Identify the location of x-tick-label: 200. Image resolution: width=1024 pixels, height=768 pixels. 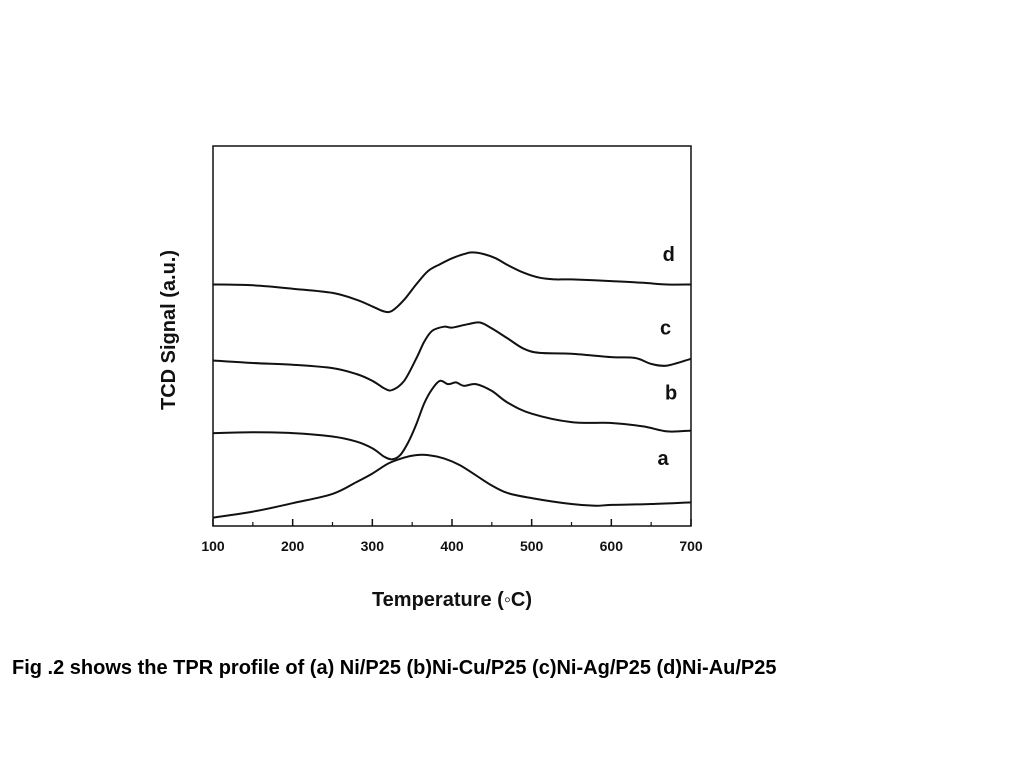
(293, 546).